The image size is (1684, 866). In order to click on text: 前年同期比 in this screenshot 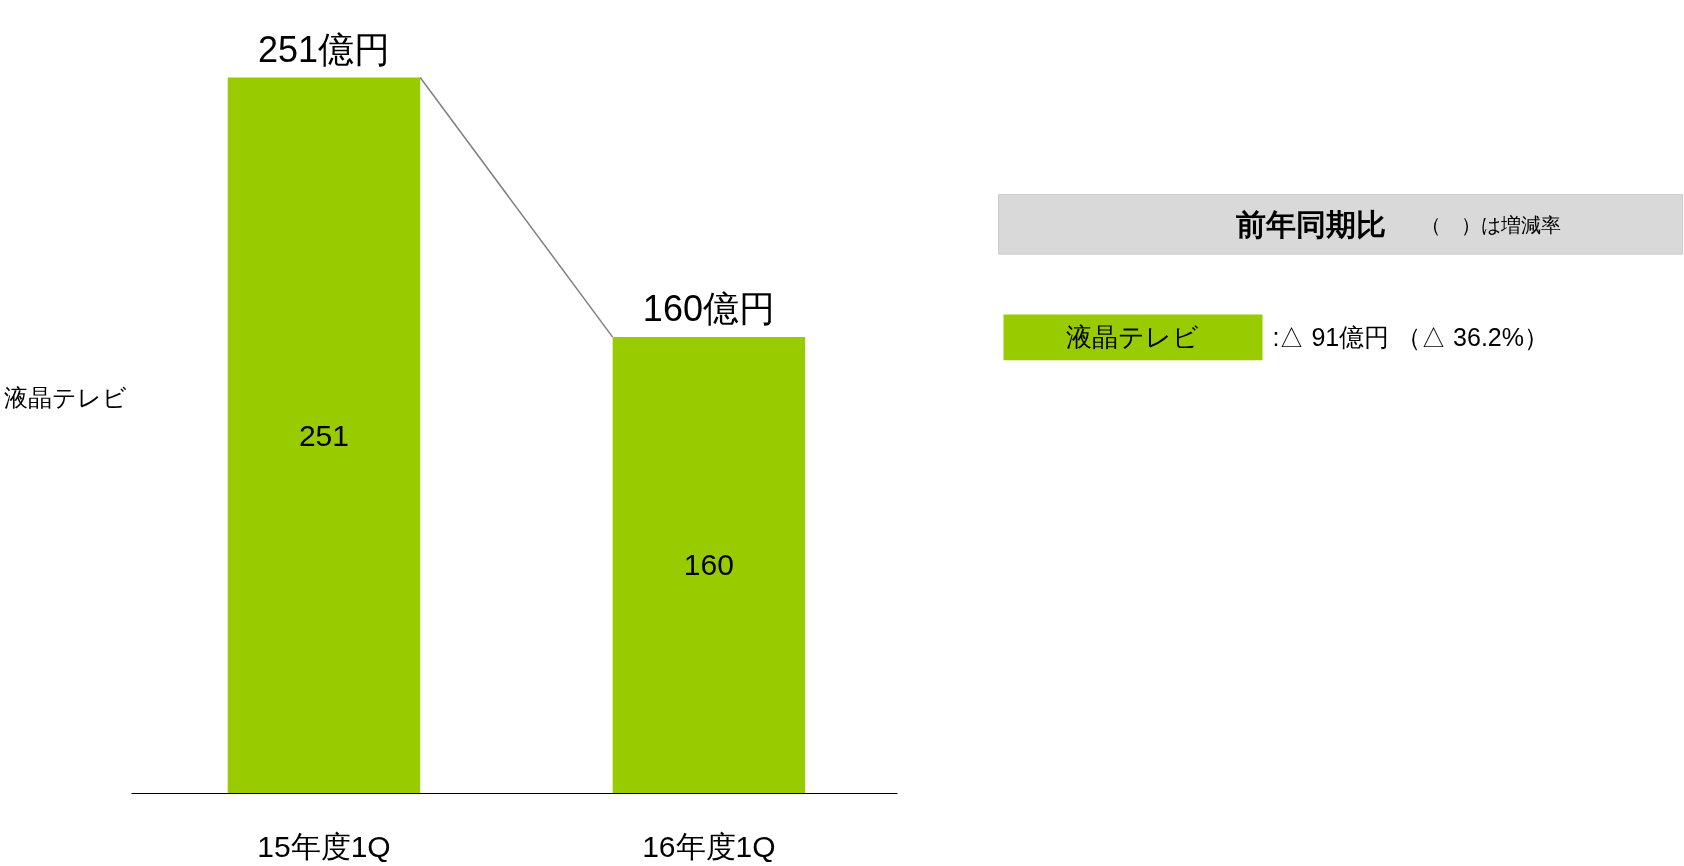, I will do `click(1310, 225)`.